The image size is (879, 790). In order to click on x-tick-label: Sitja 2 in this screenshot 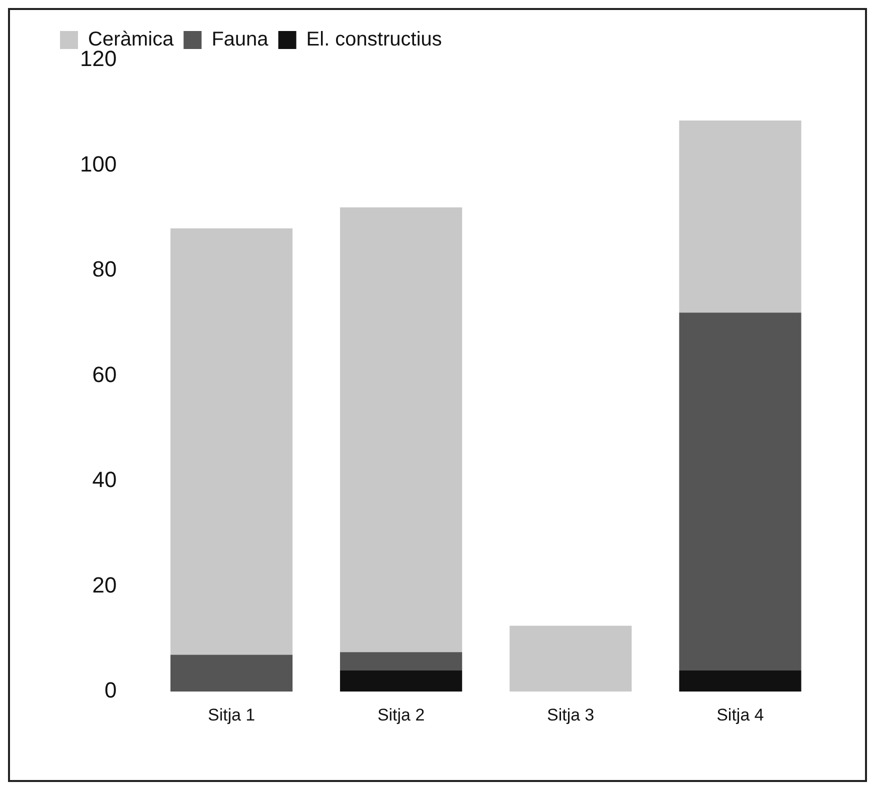, I will do `click(401, 714)`.